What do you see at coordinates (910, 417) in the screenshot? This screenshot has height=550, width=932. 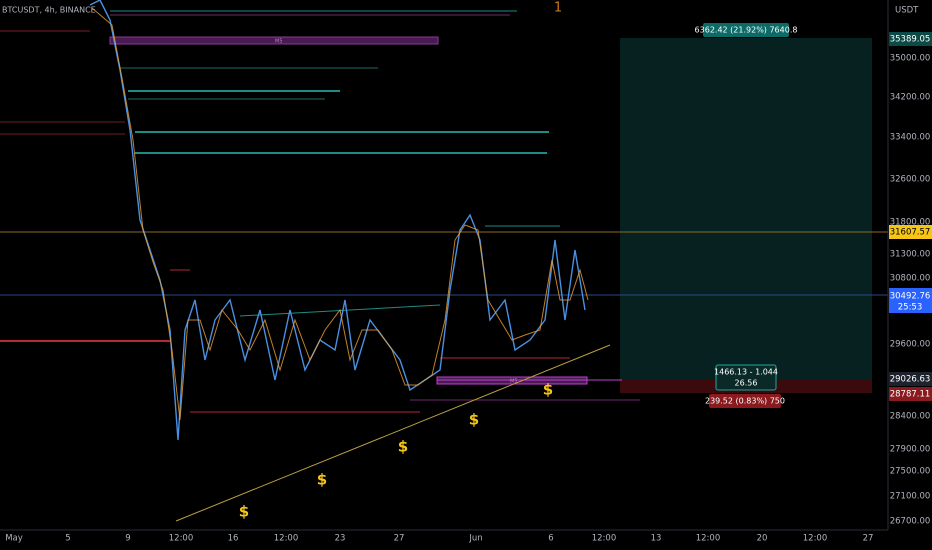 I see `y-tick-label: 28400.00` at bounding box center [910, 417].